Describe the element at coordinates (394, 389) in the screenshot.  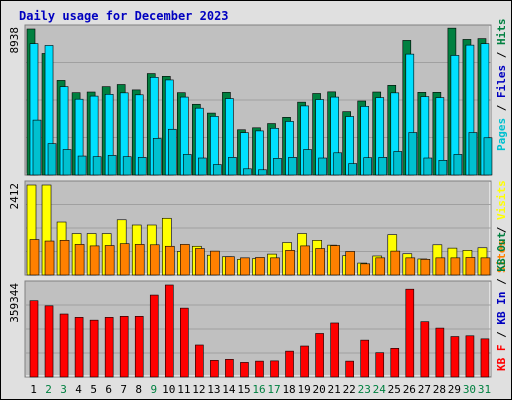
I see `tick-label-day: 25` at that location.